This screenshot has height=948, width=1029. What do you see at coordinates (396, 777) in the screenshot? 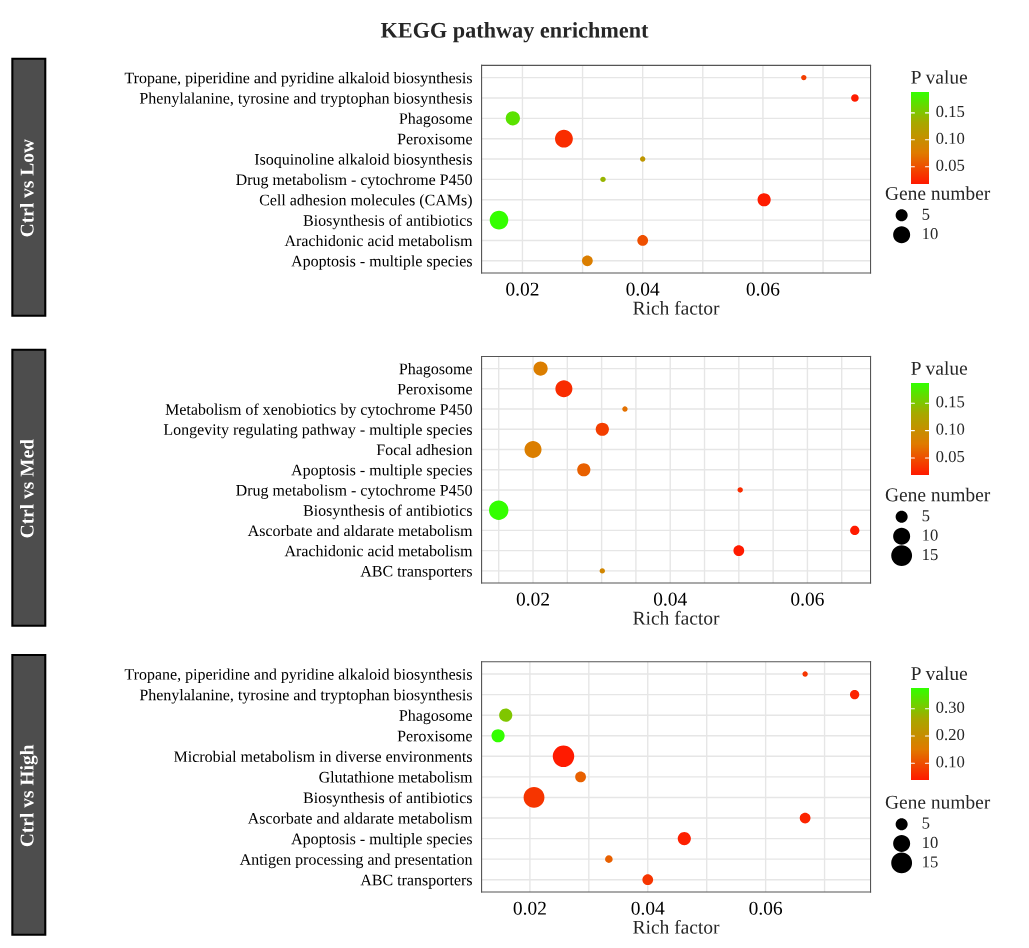
I see `y-tick-label: Glutathione metabolism` at bounding box center [396, 777].